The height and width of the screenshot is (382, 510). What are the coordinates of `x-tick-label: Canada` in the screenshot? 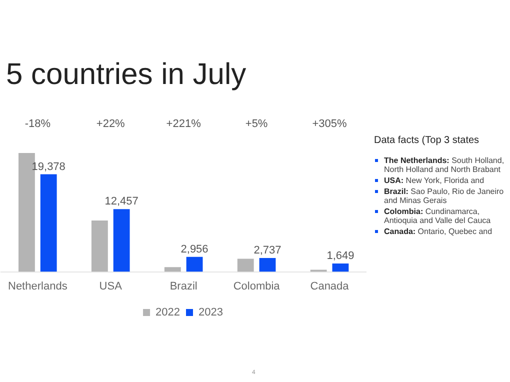 It's located at (330, 286).